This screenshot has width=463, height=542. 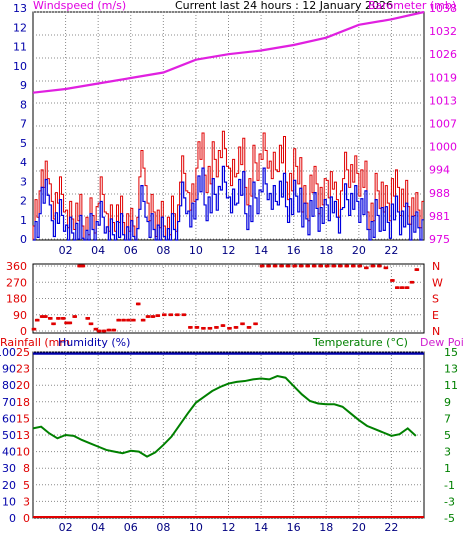 What do you see at coordinates (16, 266) in the screenshot?
I see `y-left-tick-dir: 360` at bounding box center [16, 266].